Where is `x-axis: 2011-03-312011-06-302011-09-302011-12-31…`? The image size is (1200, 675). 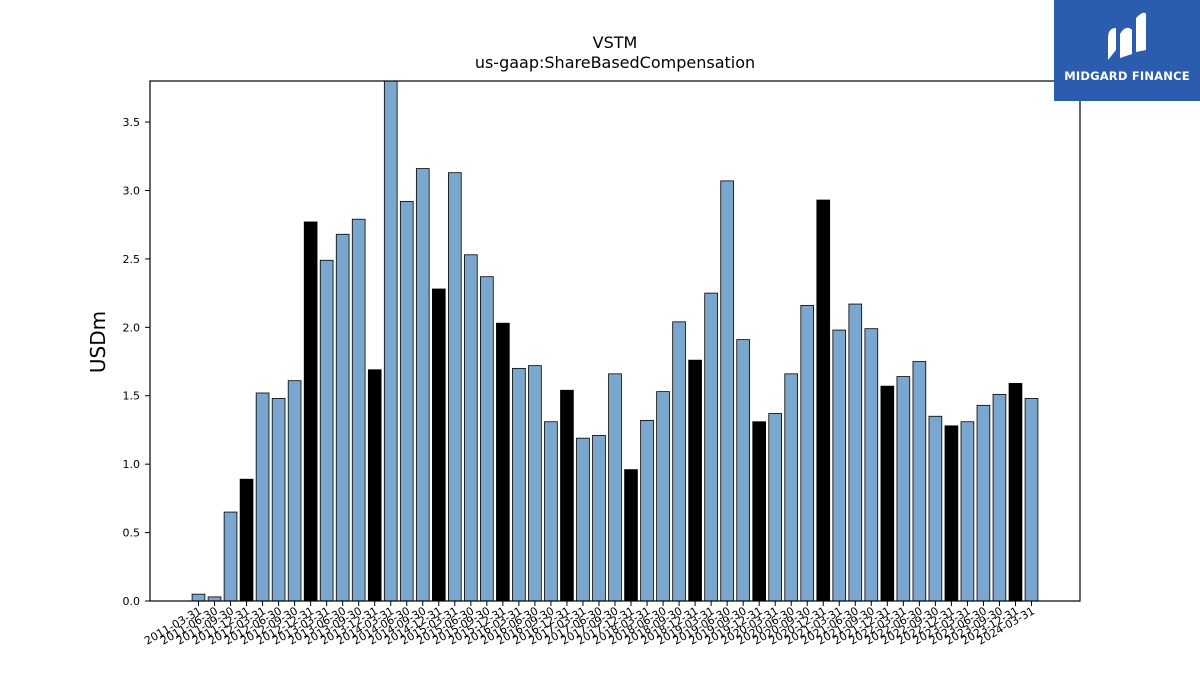
x-axis: 2011-03-312011-06-302011-09-302011-12-31… is located at coordinates (589, 624).